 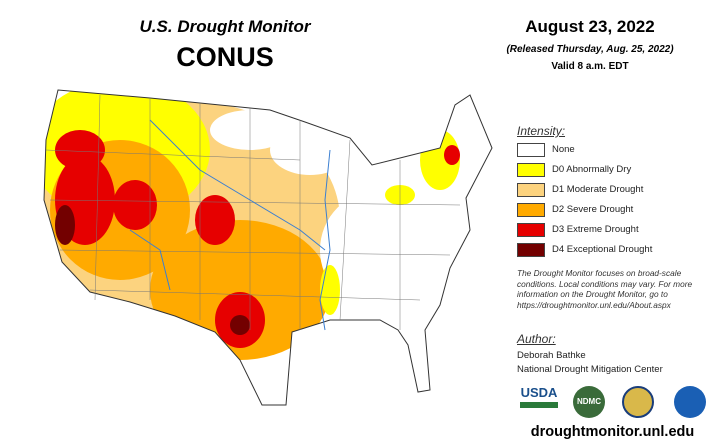 I want to click on logo-bar, so click(x=539, y=405).